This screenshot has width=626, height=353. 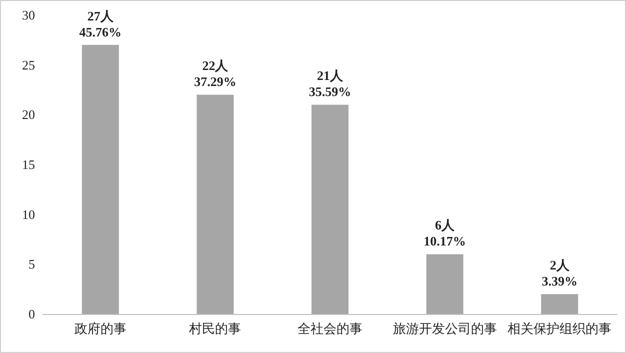 What do you see at coordinates (100, 24) in the screenshot?
I see `data-label: 27人 45.76%` at bounding box center [100, 24].